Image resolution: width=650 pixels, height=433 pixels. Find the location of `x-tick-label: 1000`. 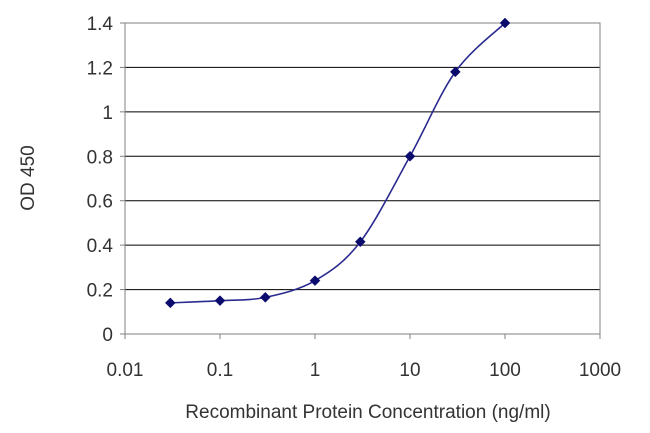

x-tick-label: 1000 is located at coordinates (600, 370).